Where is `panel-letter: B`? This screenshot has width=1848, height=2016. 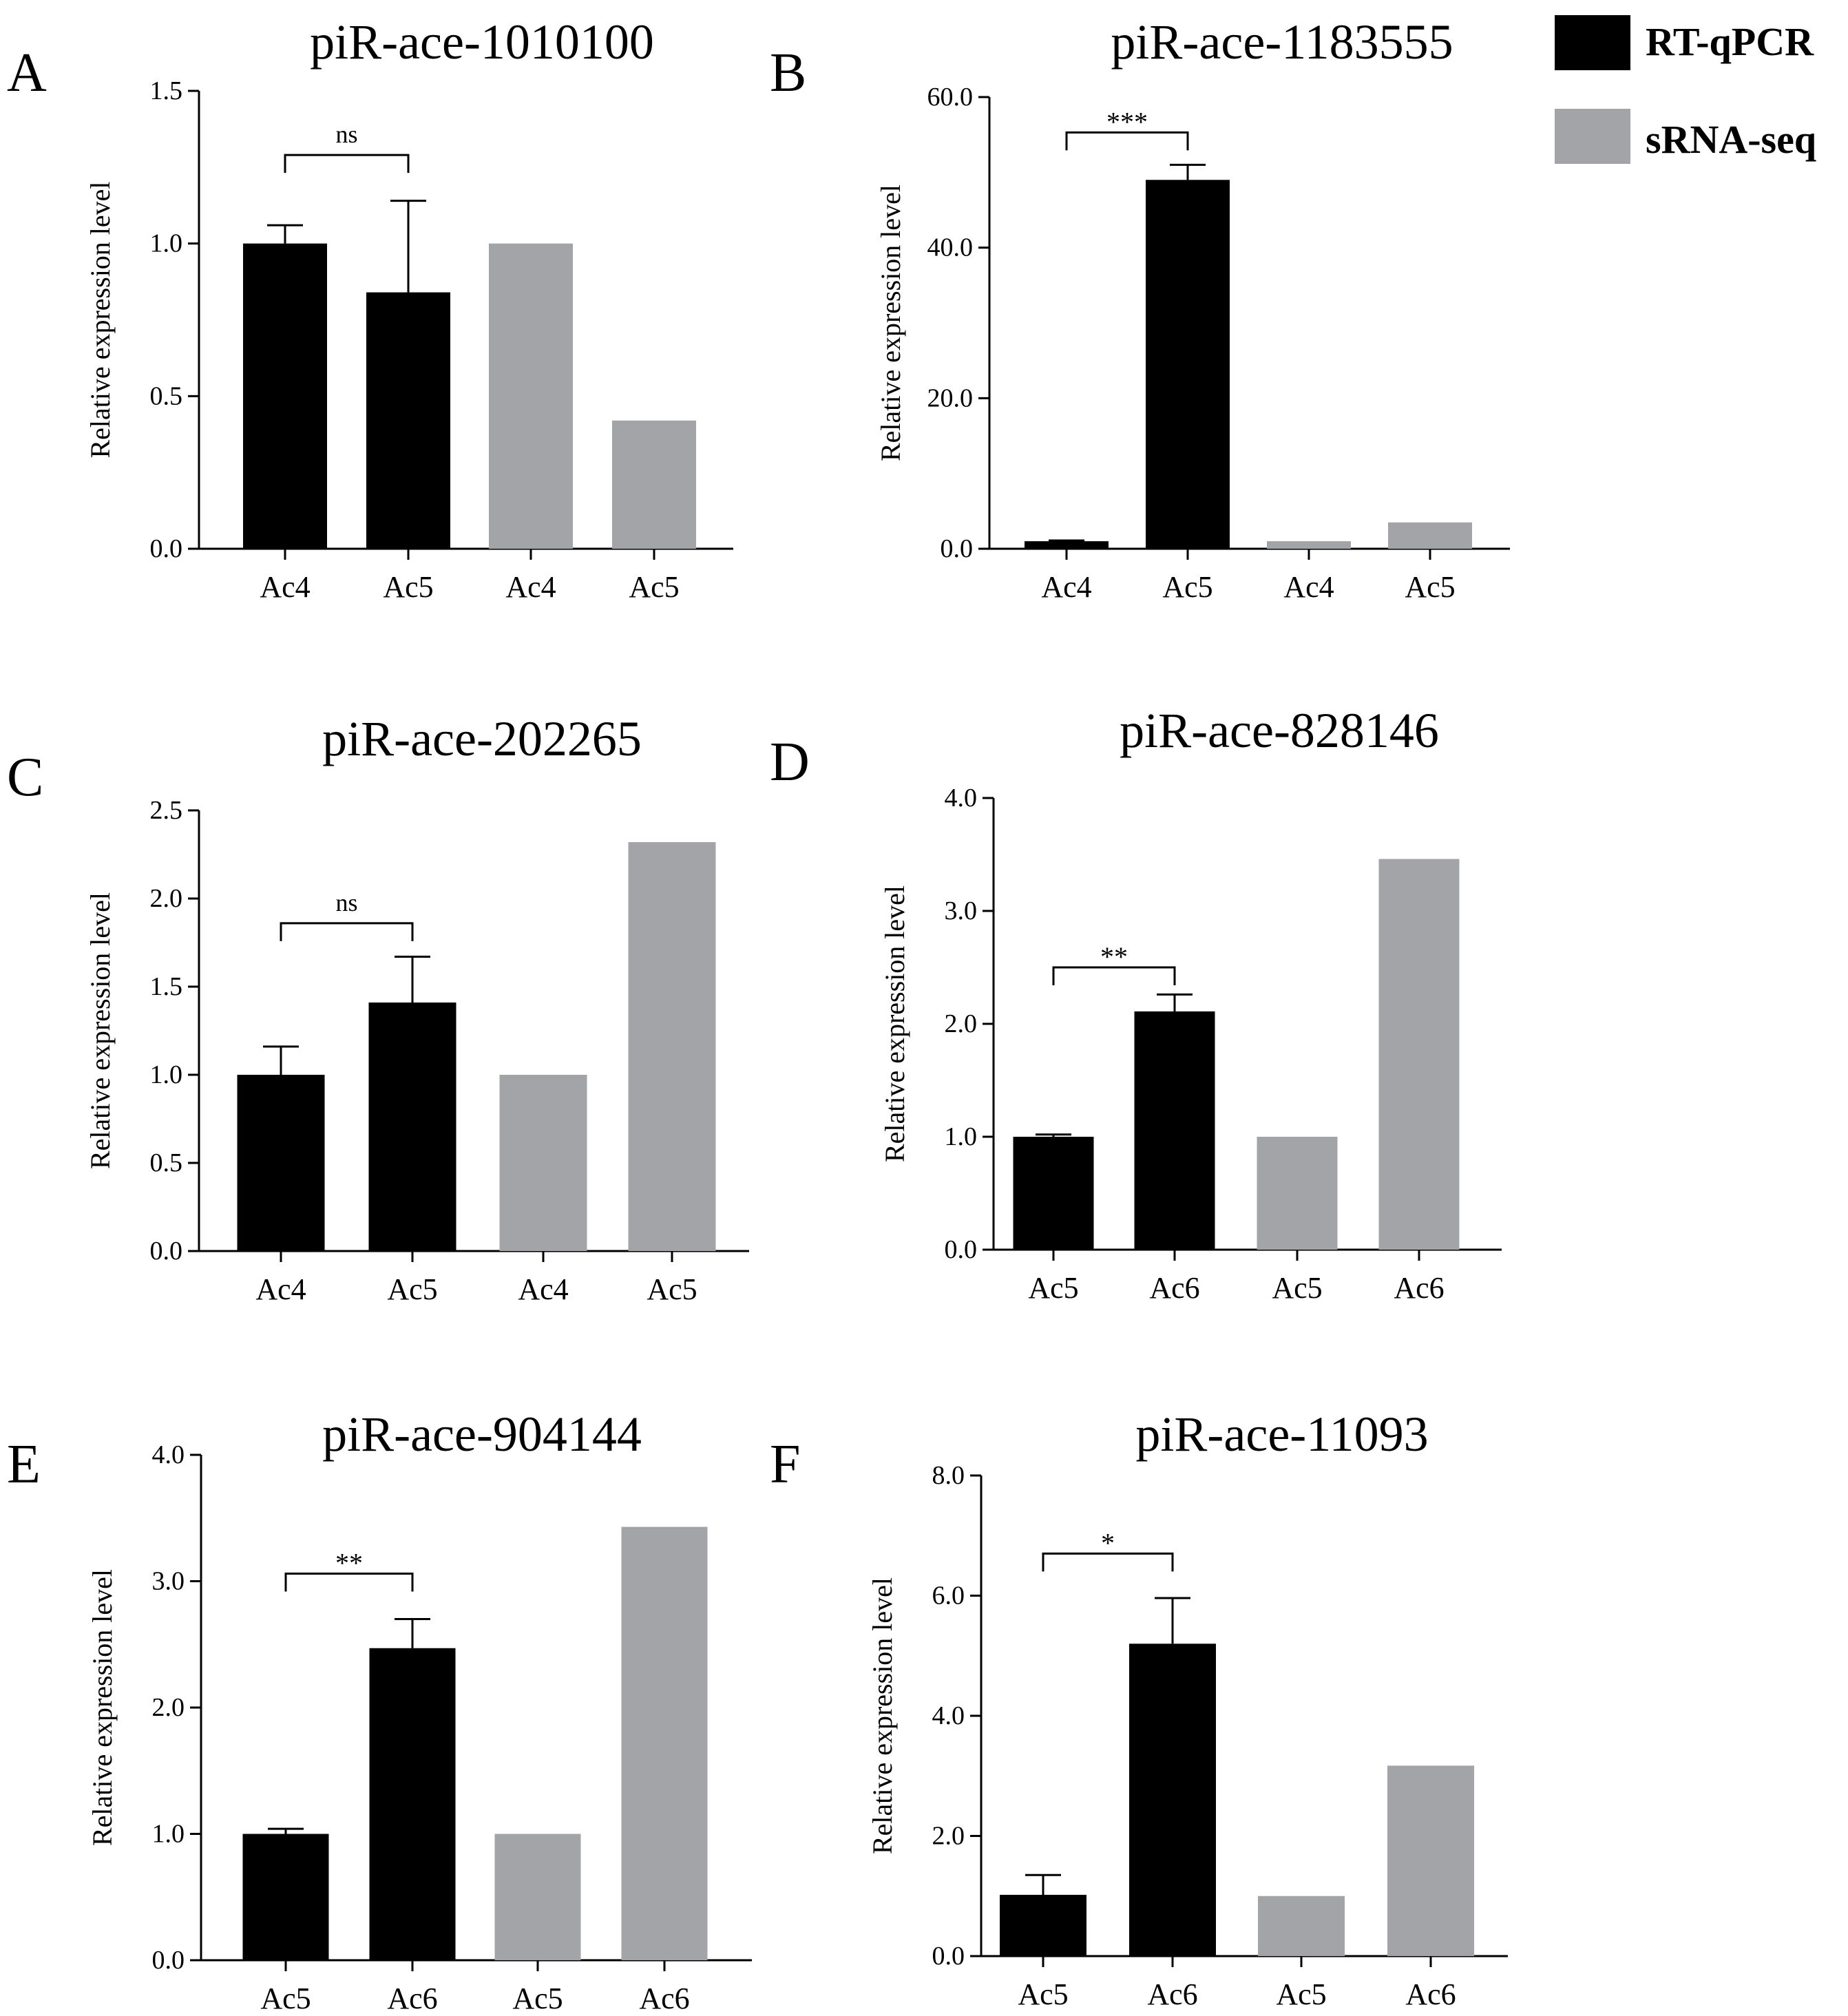 panel-letter: B is located at coordinates (788, 73).